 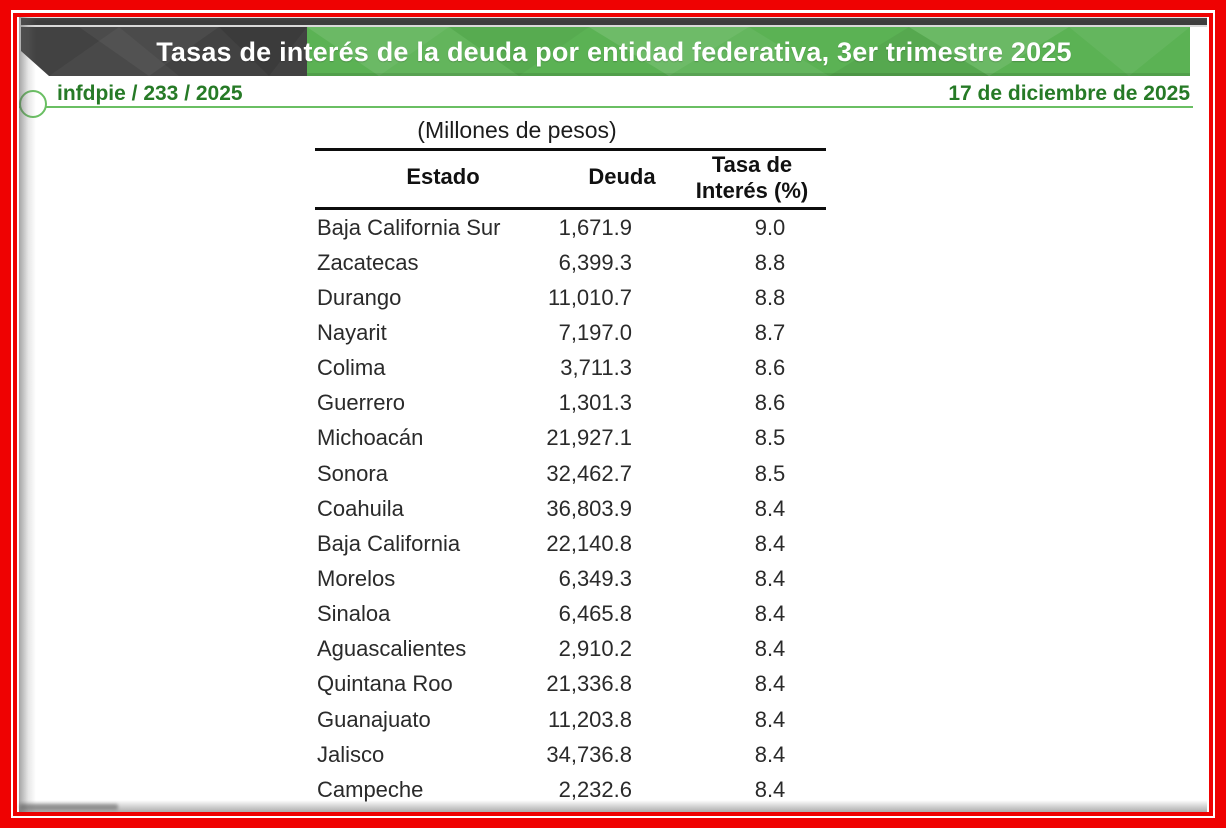 What do you see at coordinates (351, 368) in the screenshot?
I see `state-cell: Colima` at bounding box center [351, 368].